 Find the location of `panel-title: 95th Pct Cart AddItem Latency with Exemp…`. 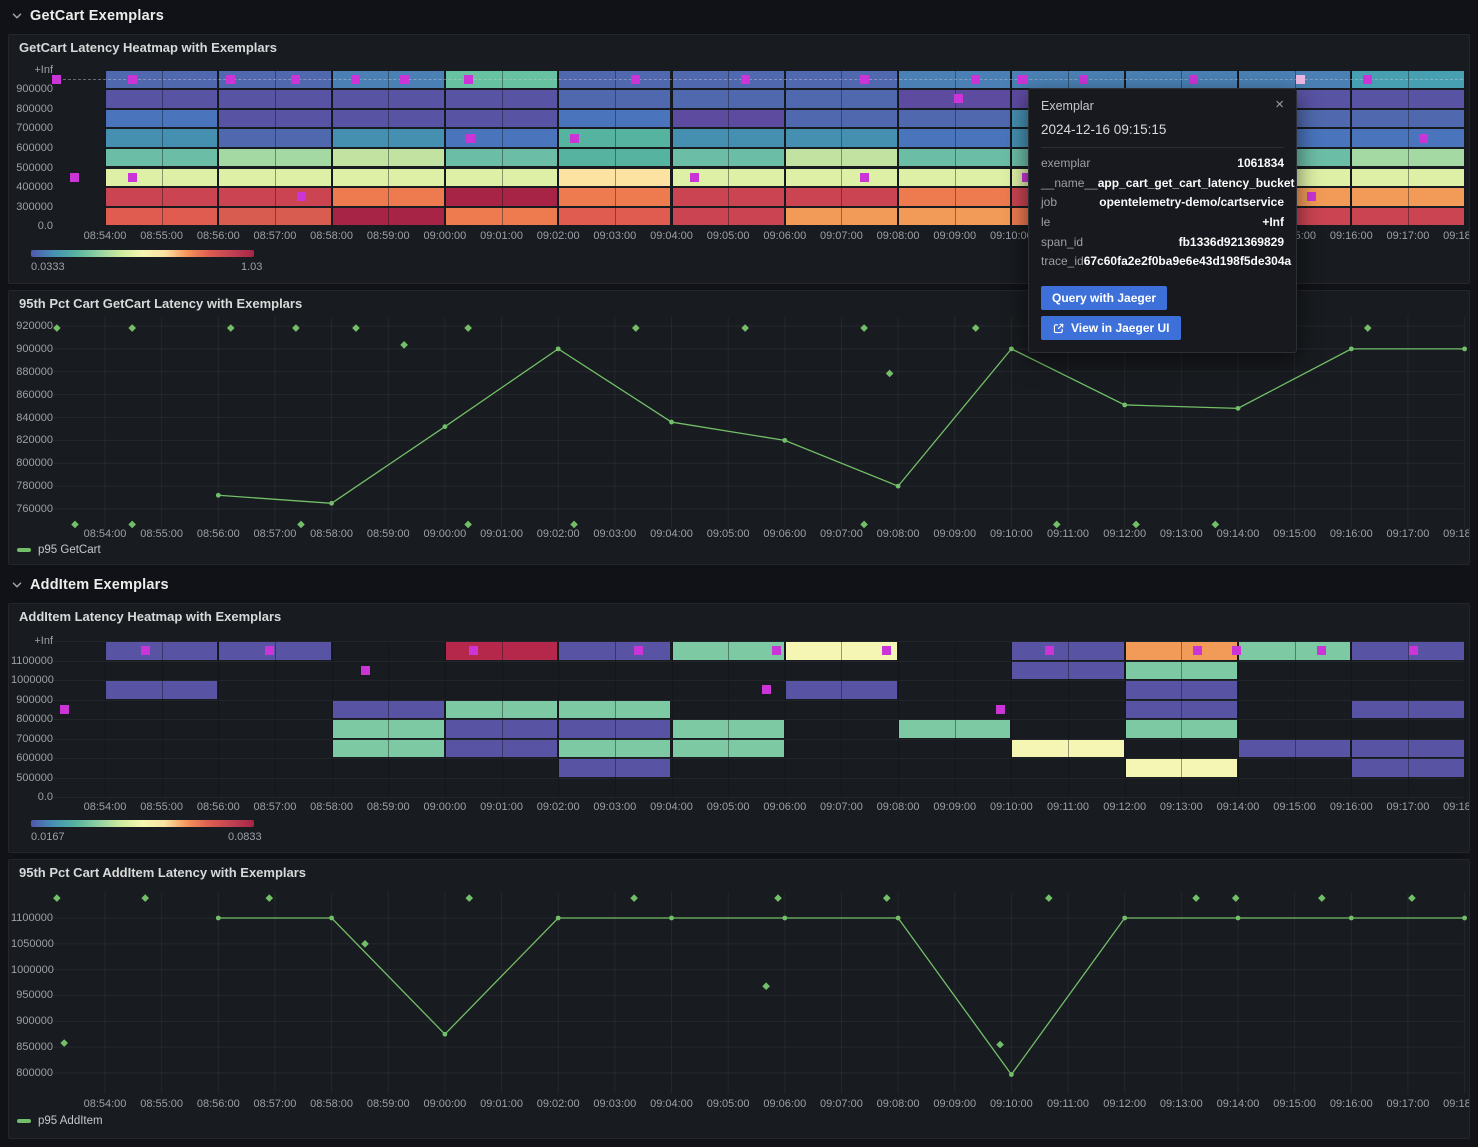

panel-title: 95th Pct Cart AddItem Latency with Exemp… is located at coordinates (163, 872).